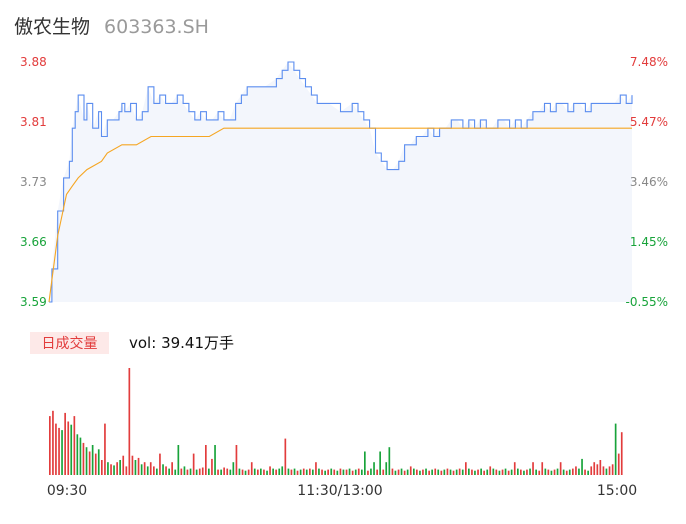  Describe the element at coordinates (649, 242) in the screenshot. I see `y-tick-right: 1.45%` at that location.